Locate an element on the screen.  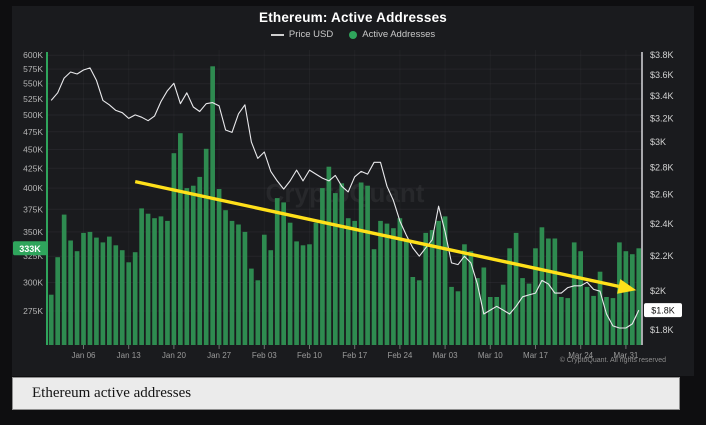
svg-text: Feb 24 is located at coordinates (399, 355).